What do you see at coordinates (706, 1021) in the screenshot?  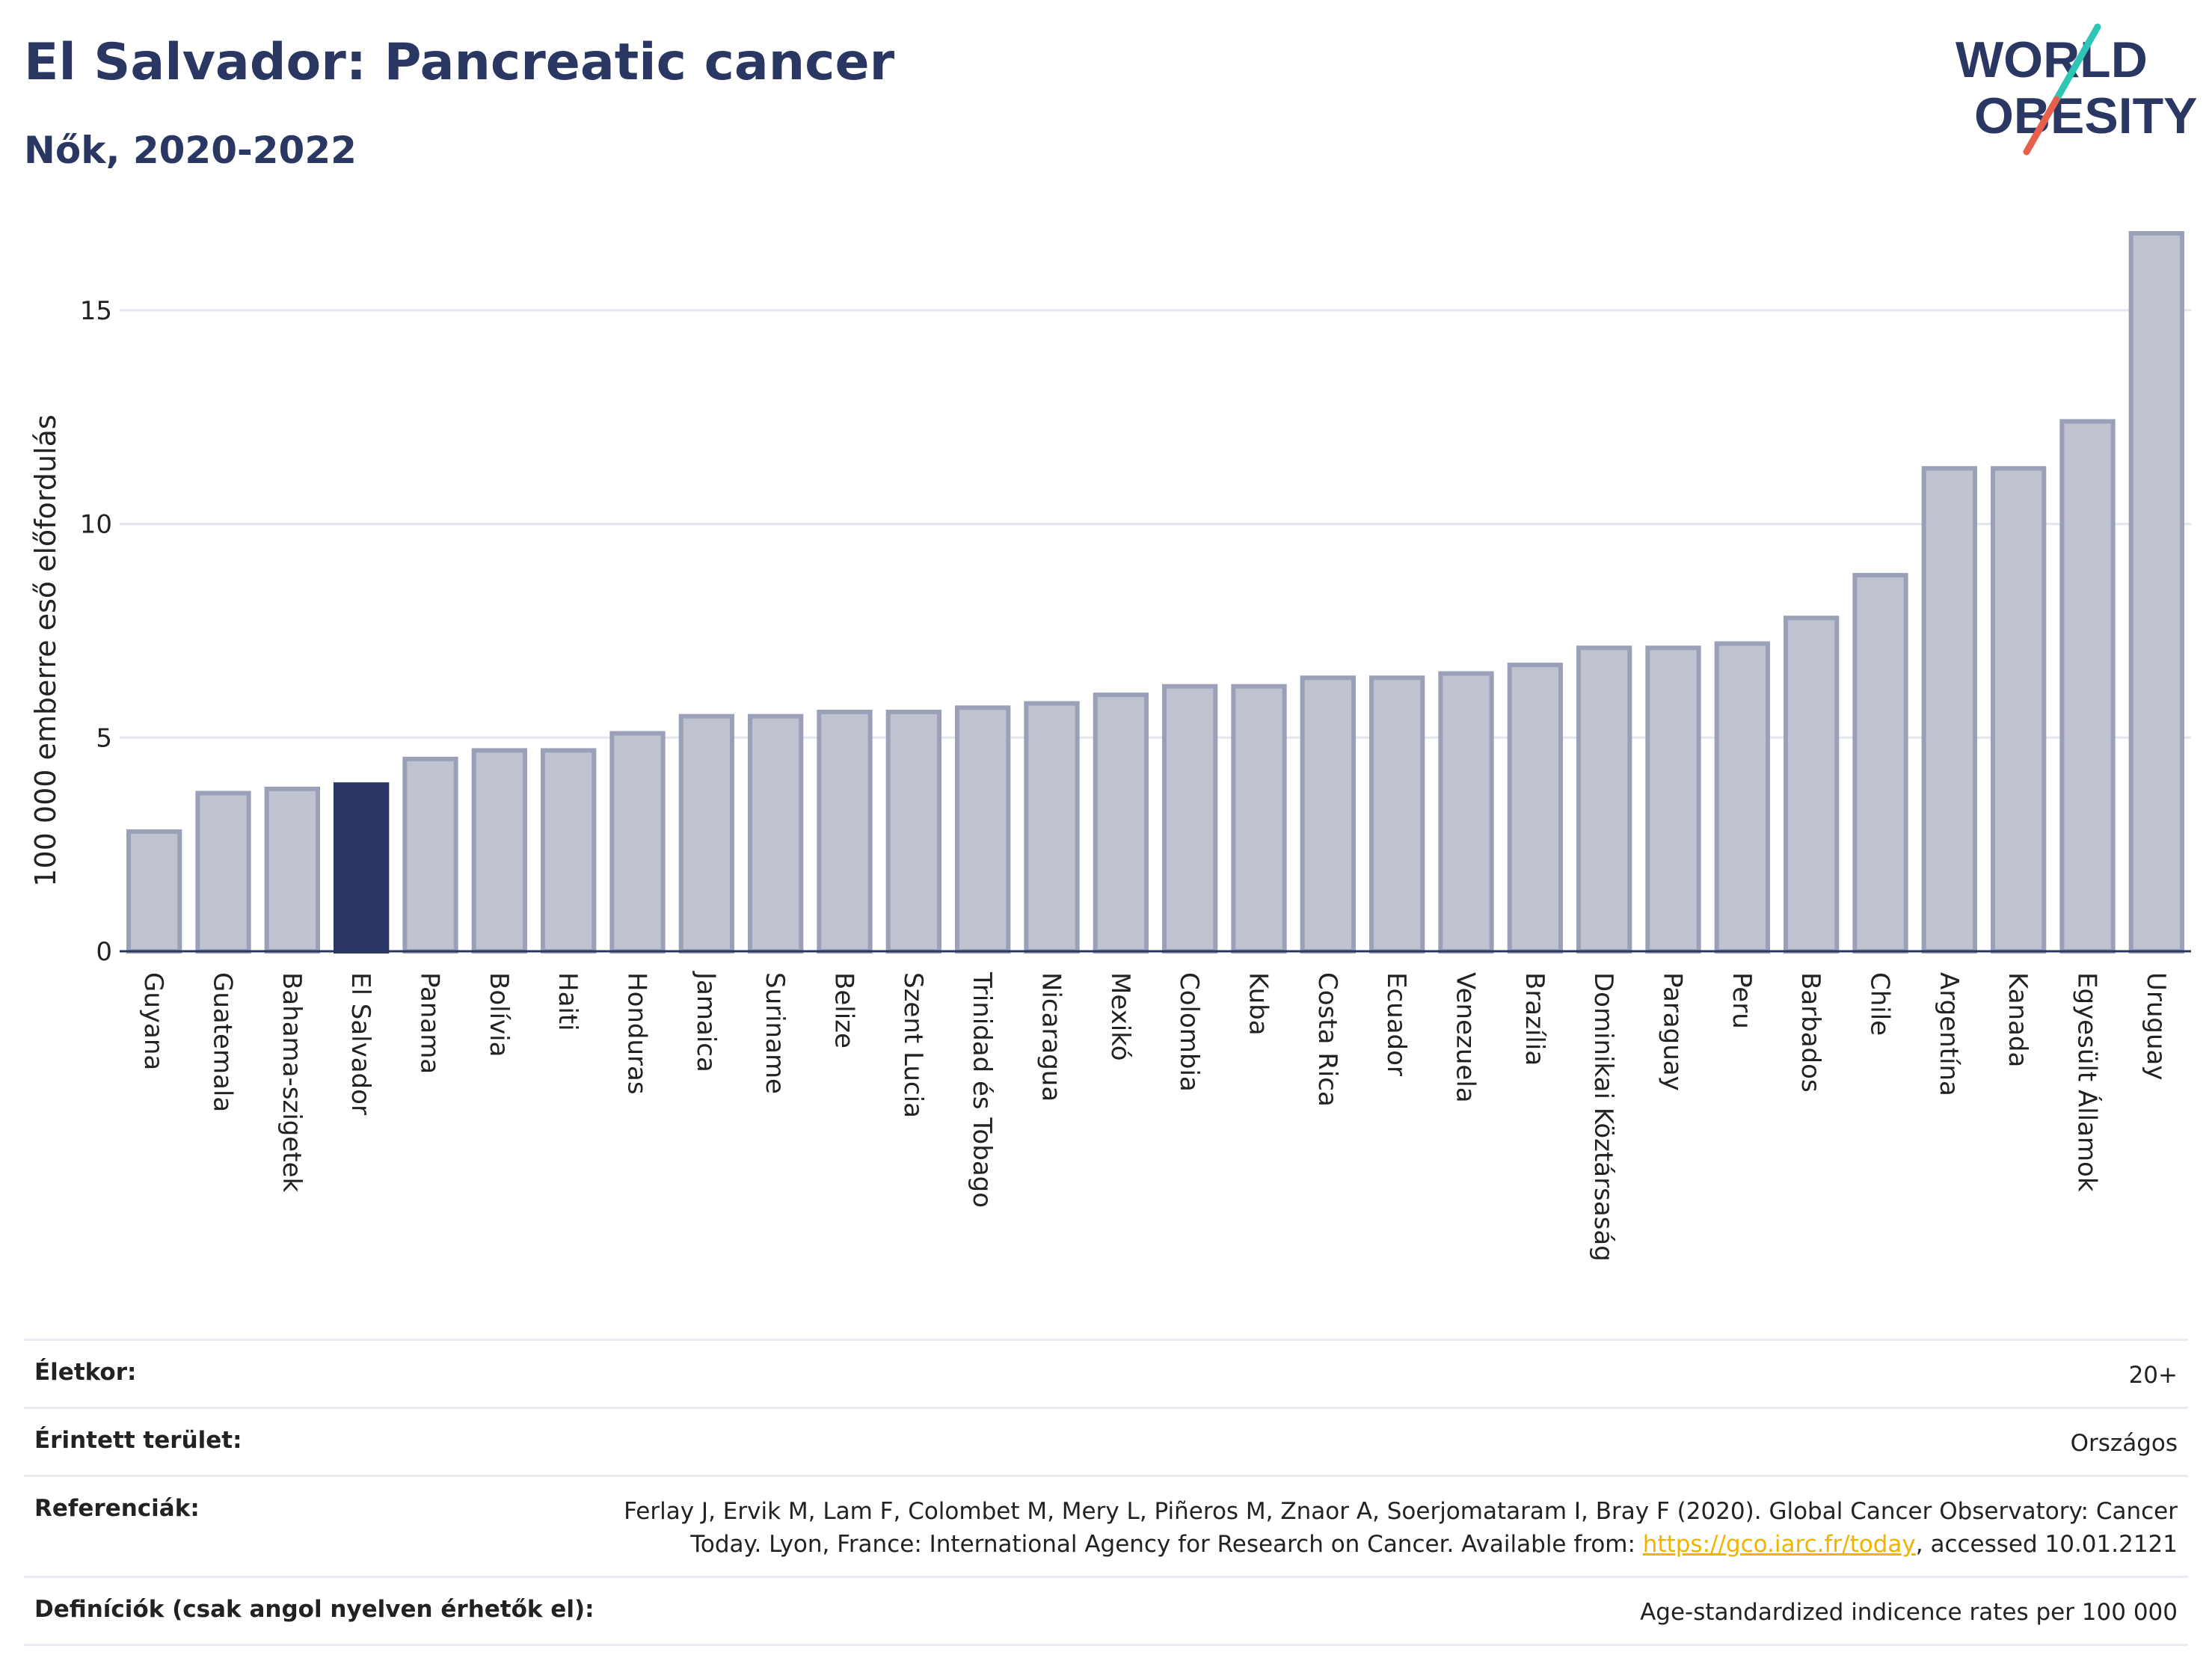 I see `x-tick-label: Jamaica` at bounding box center [706, 1021].